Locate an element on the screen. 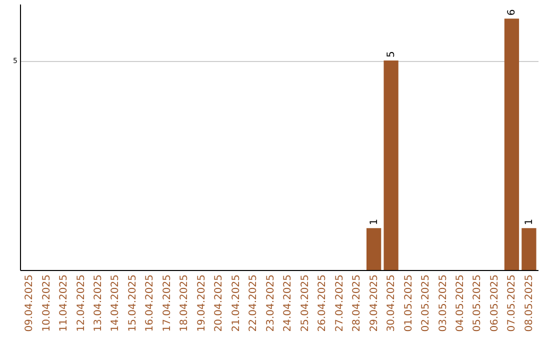 The height and width of the screenshot is (340, 540). data-label: 6 is located at coordinates (512, 12).